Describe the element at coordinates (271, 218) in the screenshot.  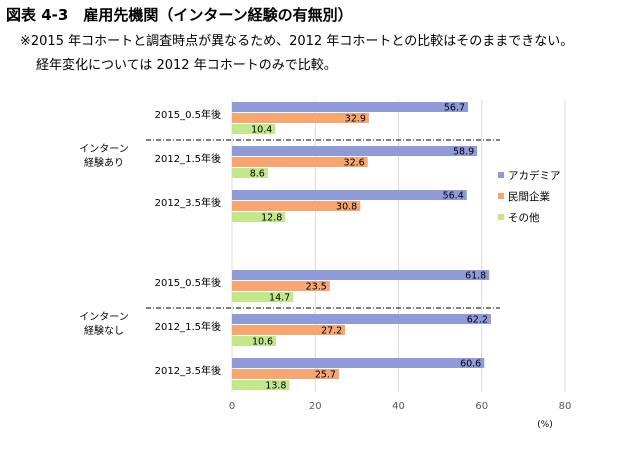
I see `data-label: 12.8` at that location.